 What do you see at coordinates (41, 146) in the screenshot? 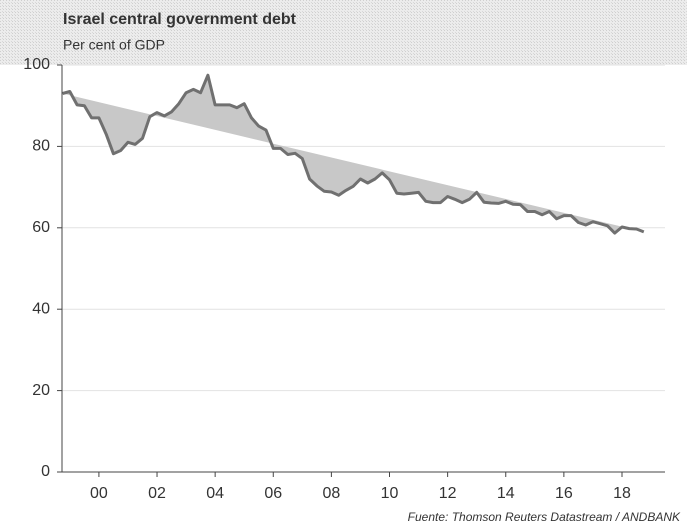
I see `y-tick-label: 80` at bounding box center [41, 146].